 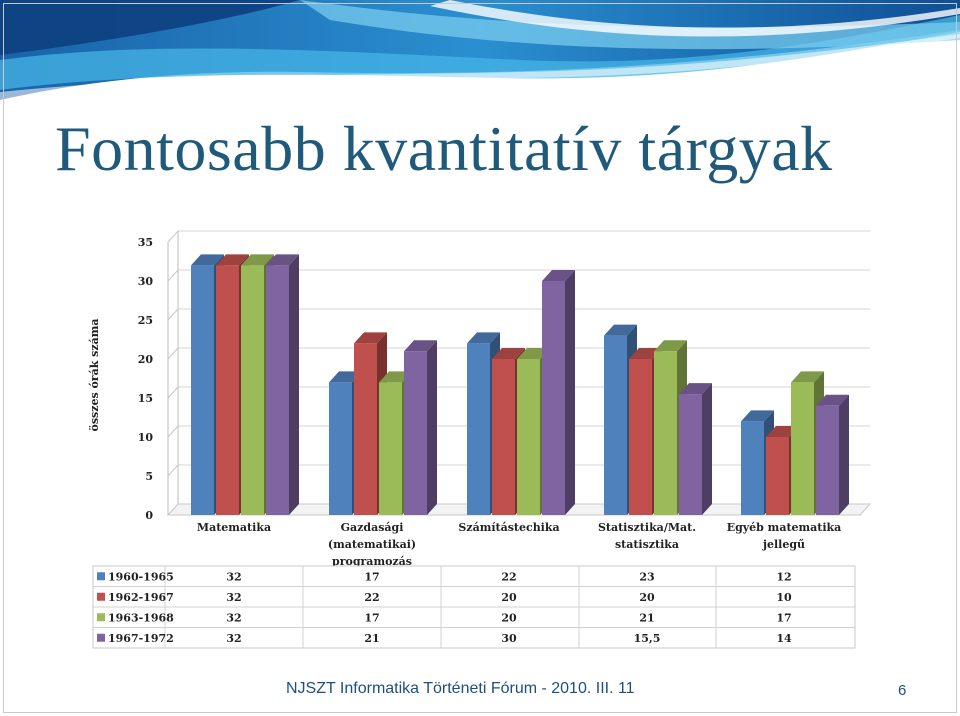 What do you see at coordinates (372, 527) in the screenshot?
I see `category-label: Gazdasági` at bounding box center [372, 527].